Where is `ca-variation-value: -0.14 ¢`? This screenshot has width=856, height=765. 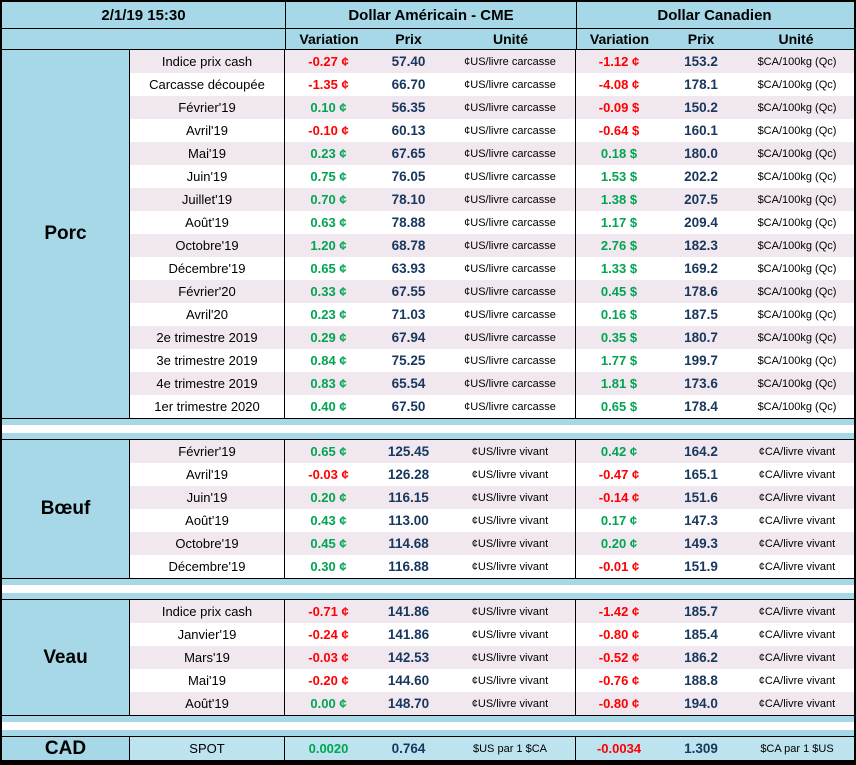
ca-variation-value: -0.14 ¢ is located at coordinates (619, 497).